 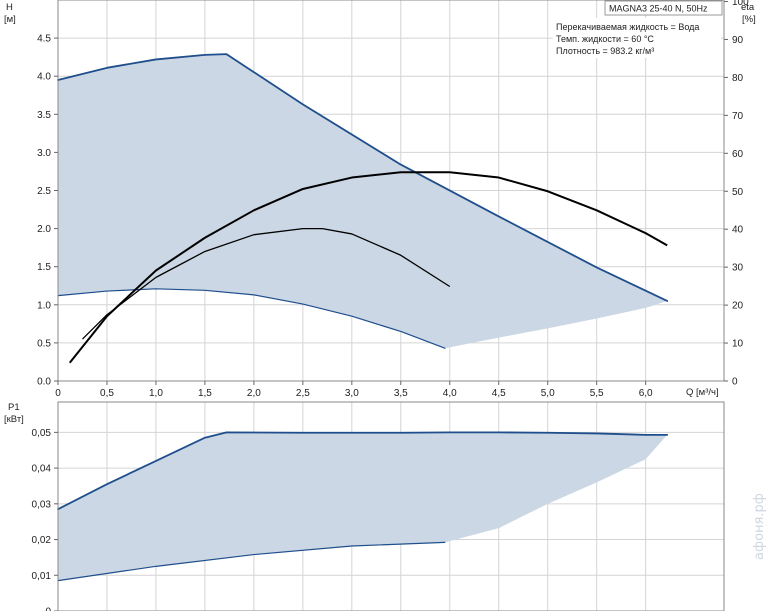 What do you see at coordinates (548, 393) in the screenshot?
I see `x-tick-label-10: 5,0` at bounding box center [548, 393].